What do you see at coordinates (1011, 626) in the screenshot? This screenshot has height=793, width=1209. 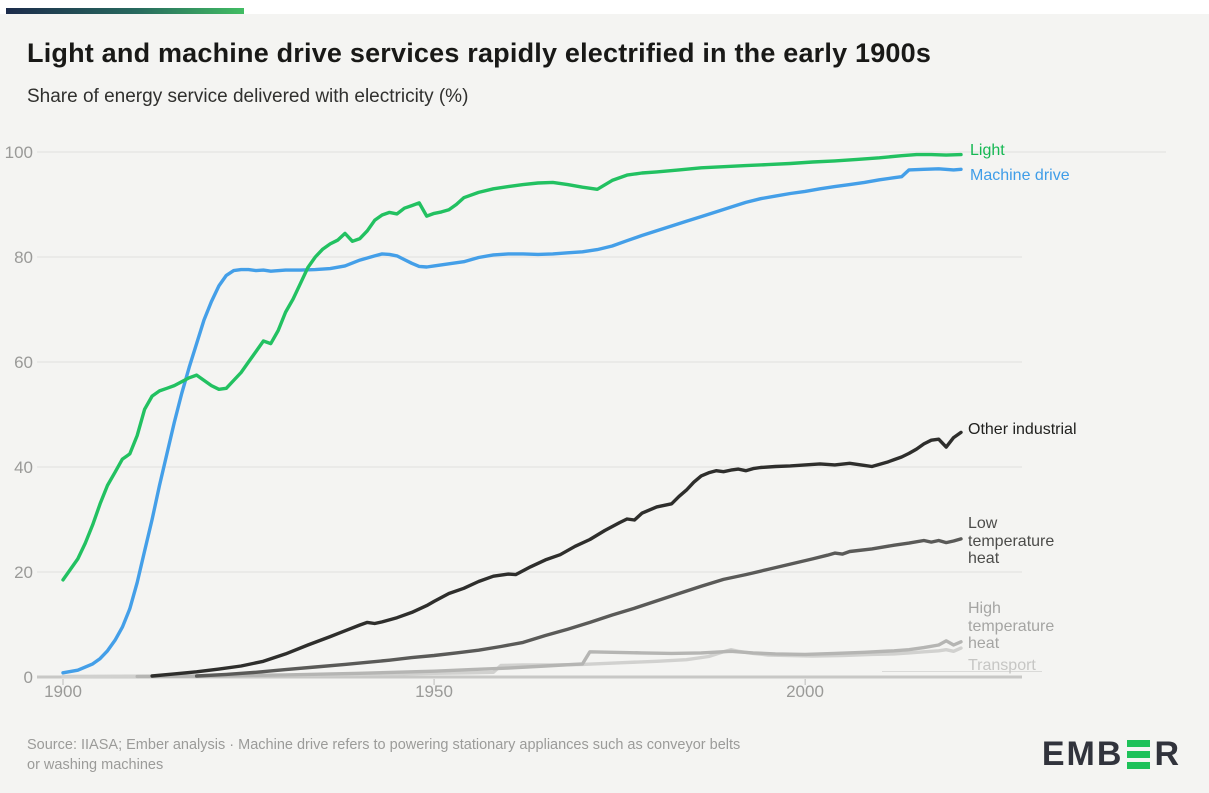 I see `series-label-high-temperature-heat: High temperature heat` at bounding box center [1011, 626].